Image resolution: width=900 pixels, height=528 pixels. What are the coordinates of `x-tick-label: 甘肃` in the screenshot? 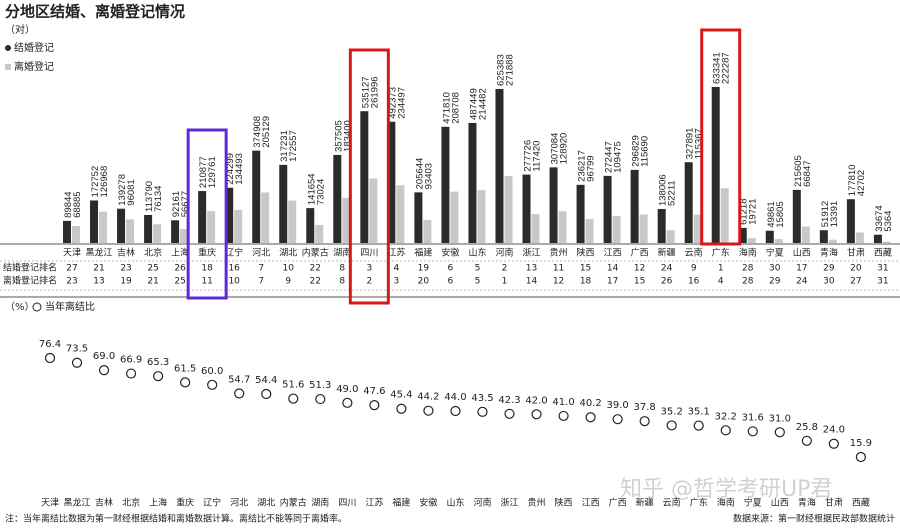 It's located at (834, 503).